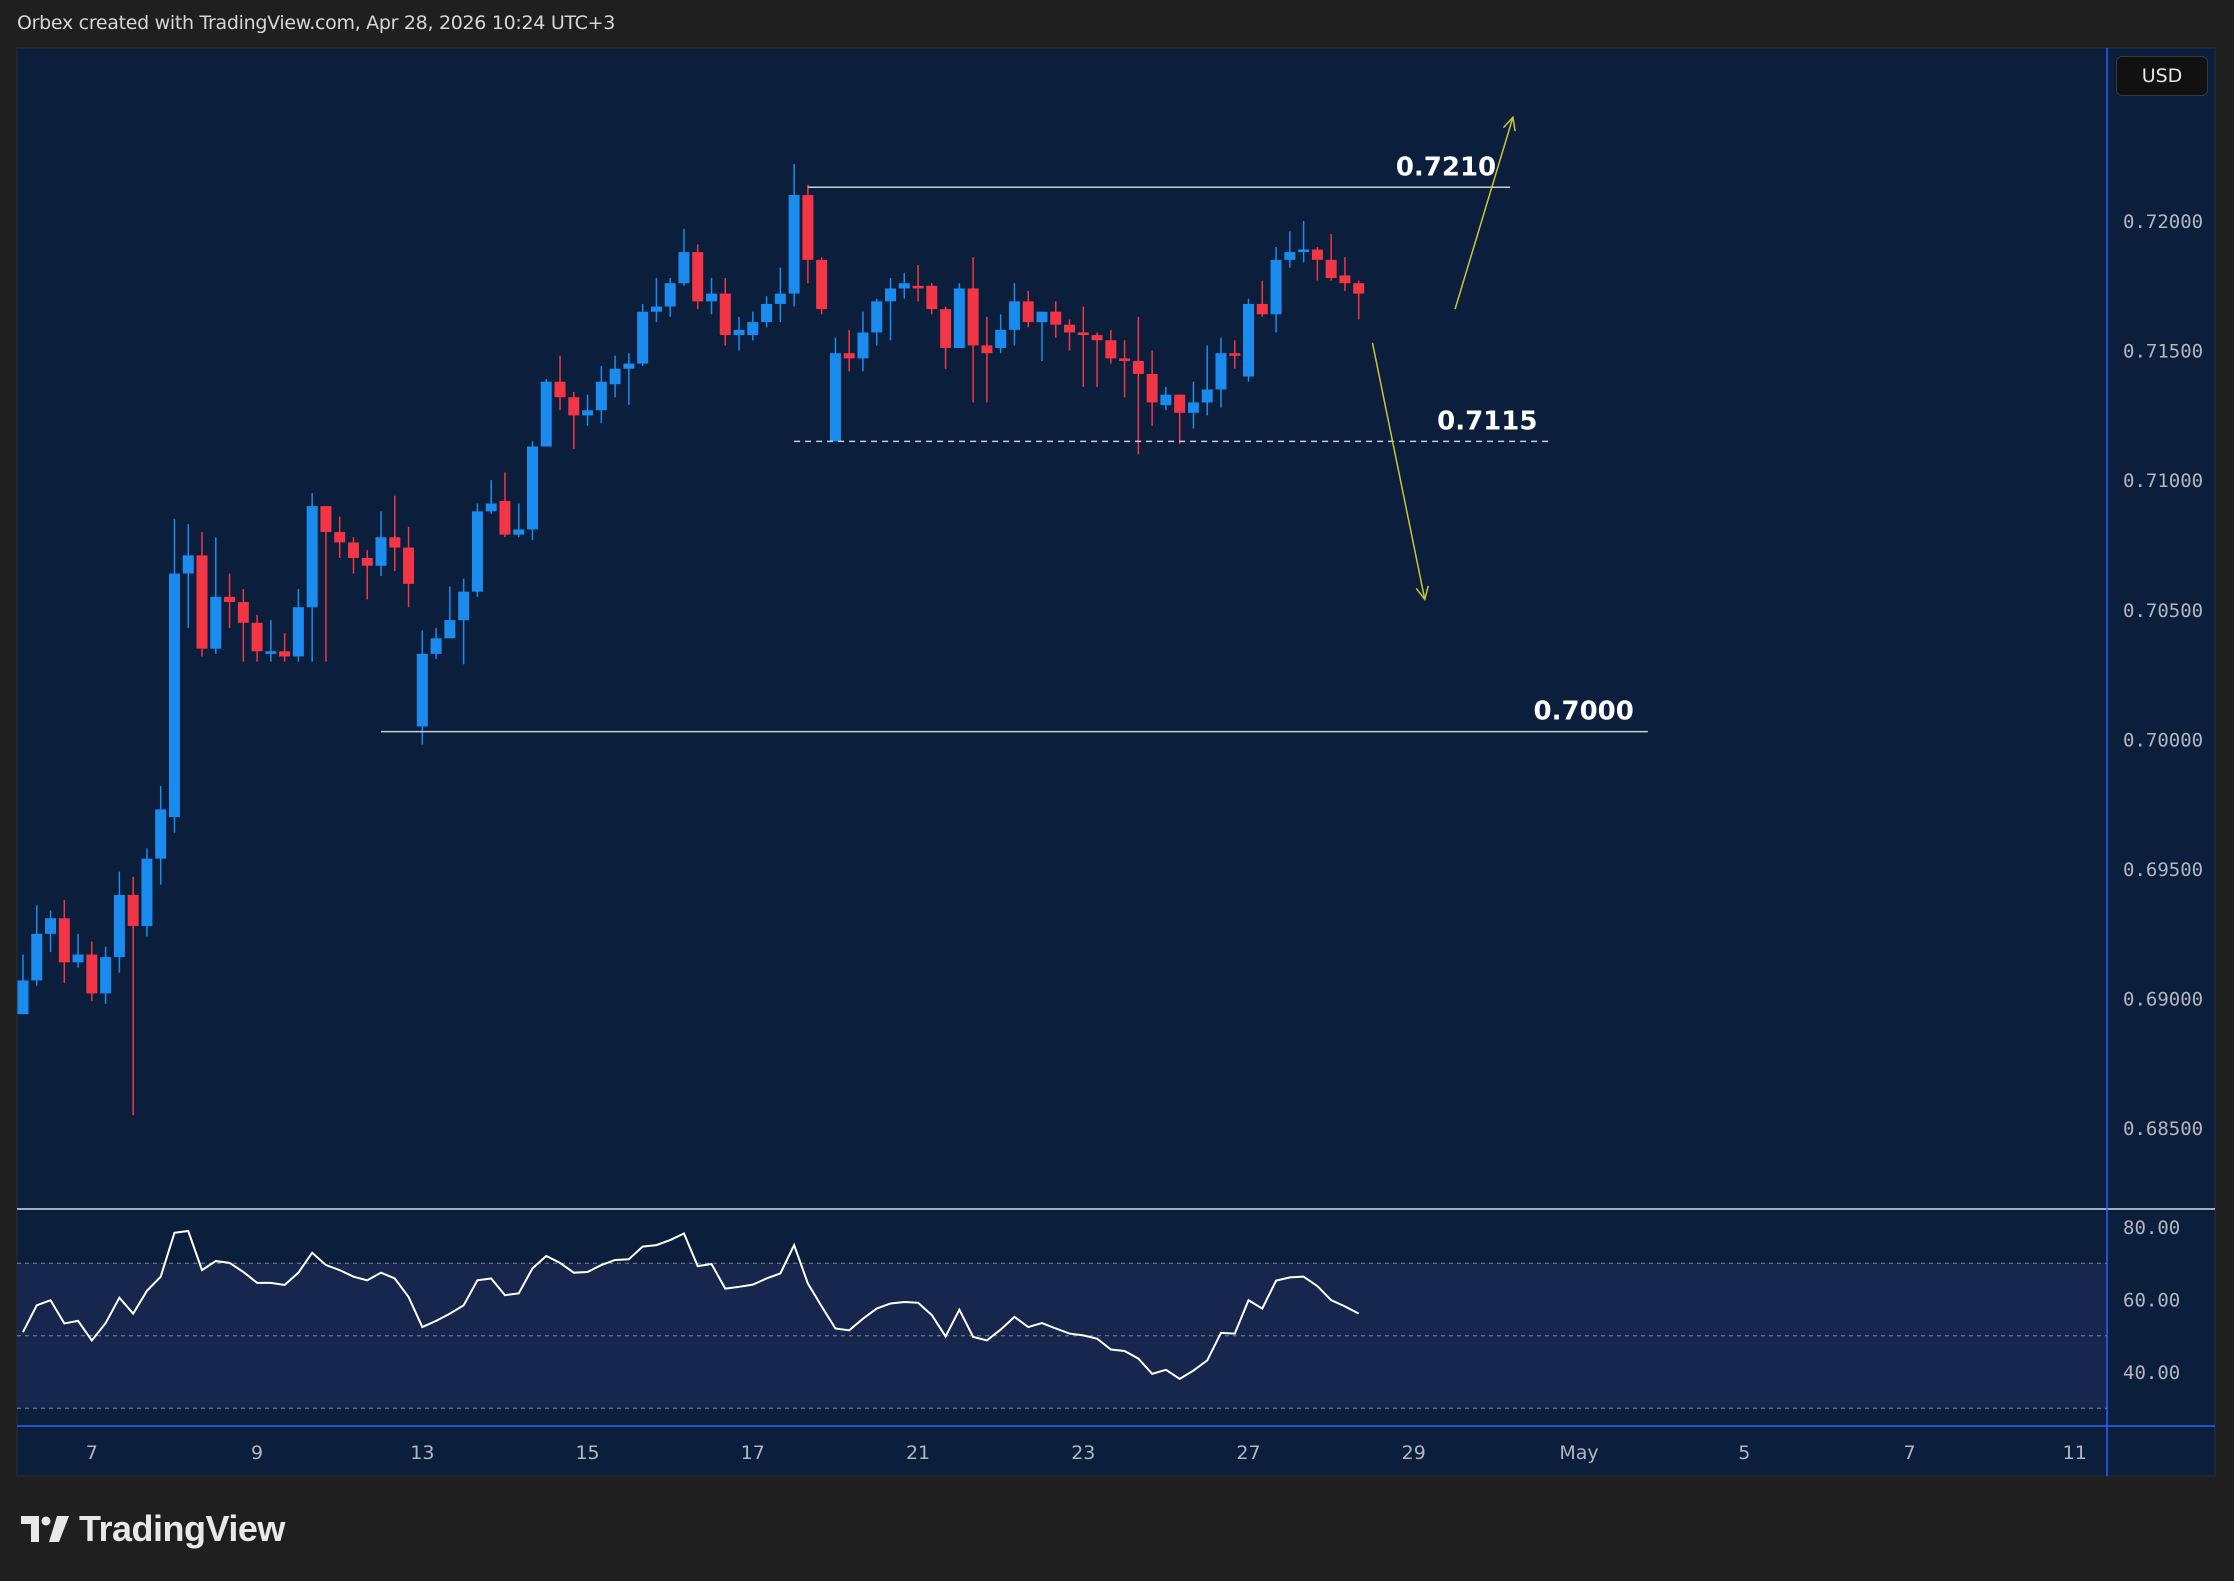 Image resolution: width=2234 pixels, height=1581 pixels. What do you see at coordinates (2163, 740) in the screenshot?
I see `price-tick-label: 0.70000` at bounding box center [2163, 740].